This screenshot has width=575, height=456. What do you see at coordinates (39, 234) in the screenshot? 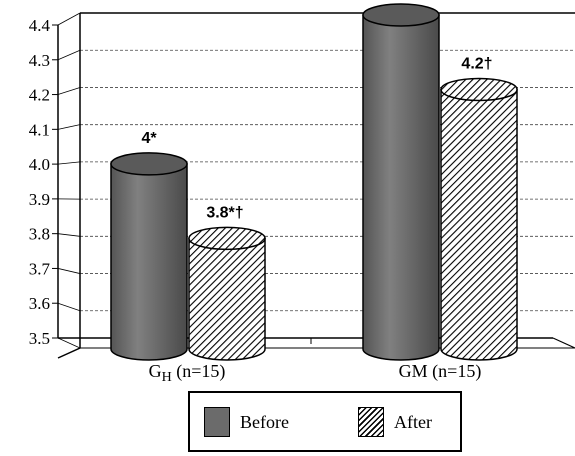
I see `y-tick-label: 3.8` at bounding box center [39, 234].